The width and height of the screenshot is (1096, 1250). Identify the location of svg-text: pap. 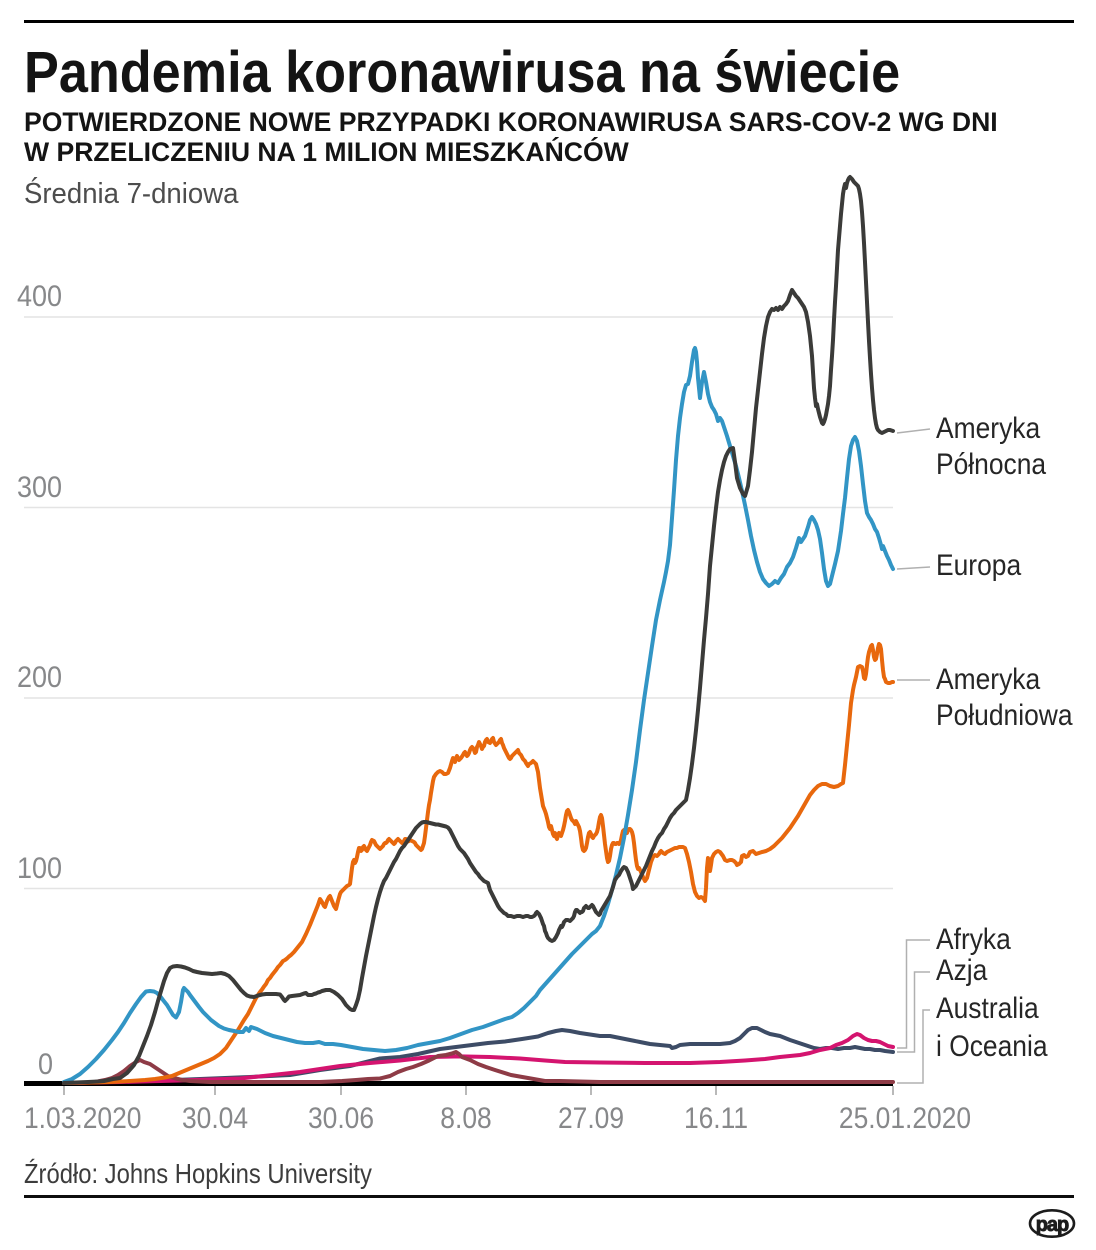
(1052, 1225).